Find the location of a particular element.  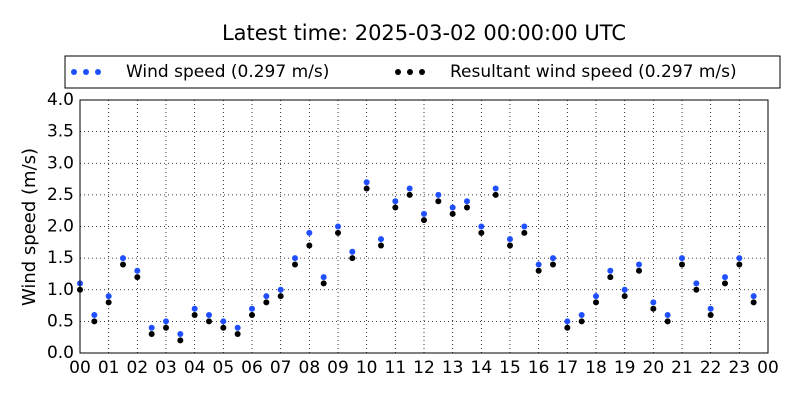

x-tick-label: 03 is located at coordinates (166, 368).